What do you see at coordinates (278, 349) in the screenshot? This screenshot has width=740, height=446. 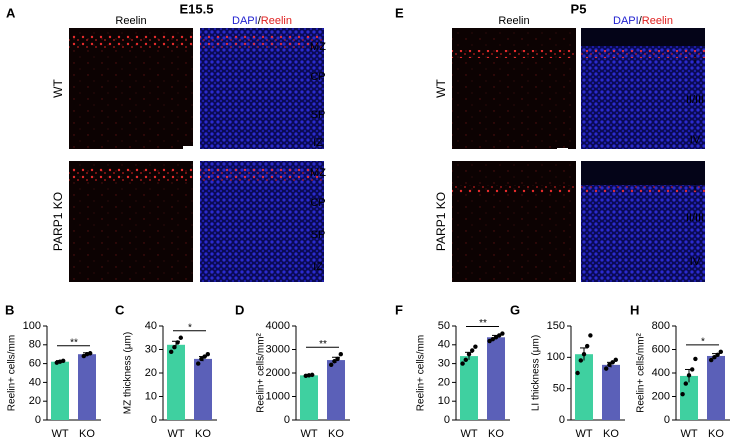 I see `y-tick-label: 3000` at bounding box center [278, 349].